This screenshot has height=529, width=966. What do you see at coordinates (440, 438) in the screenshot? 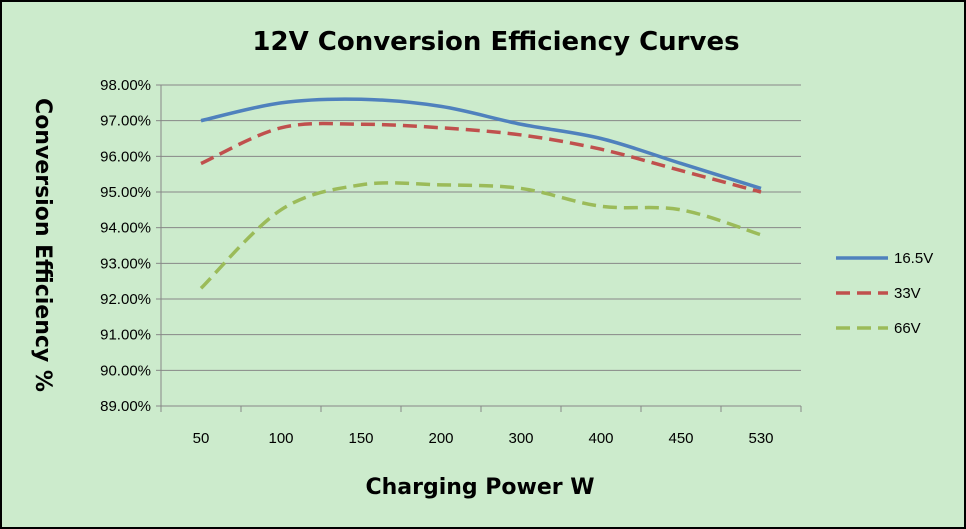
I see `x-tick-label: 200` at bounding box center [440, 438].